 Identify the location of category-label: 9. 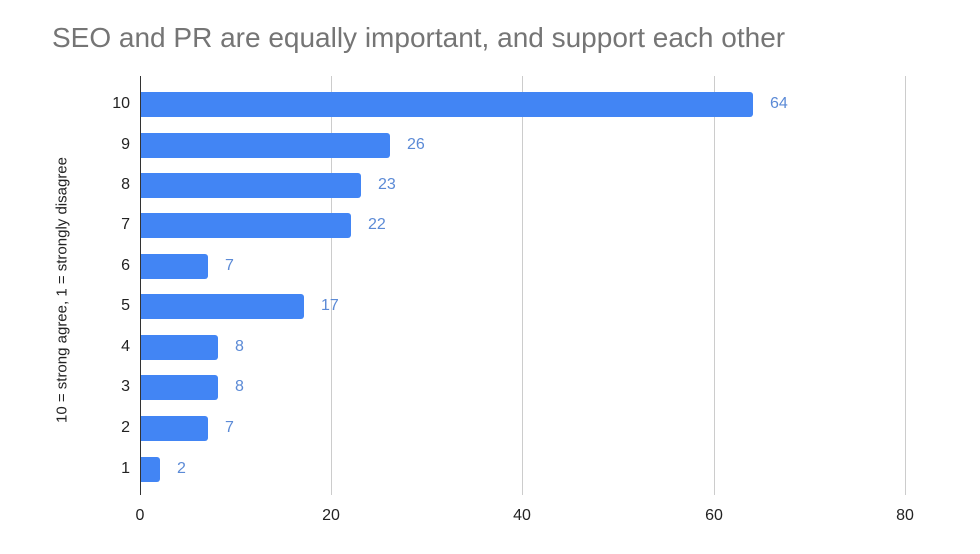
(125, 144).